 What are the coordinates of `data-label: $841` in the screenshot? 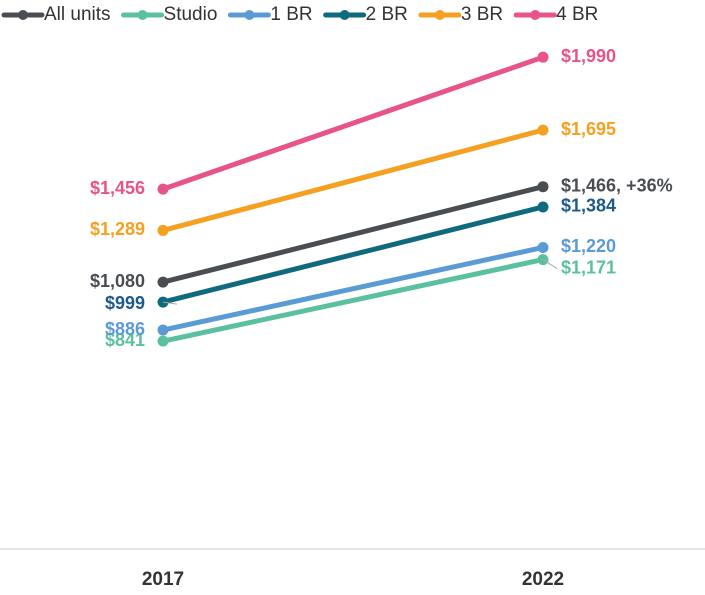 It's located at (125, 340).